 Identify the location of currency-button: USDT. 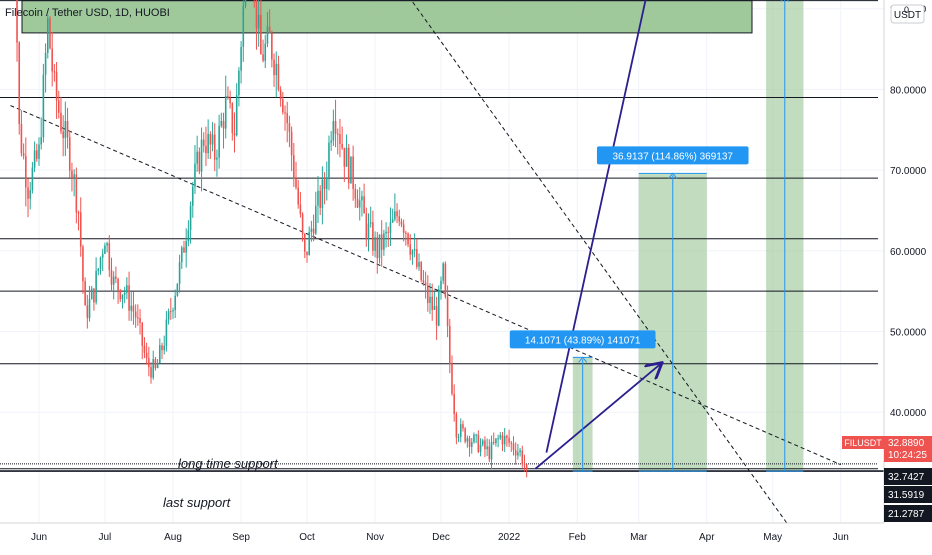
(907, 15).